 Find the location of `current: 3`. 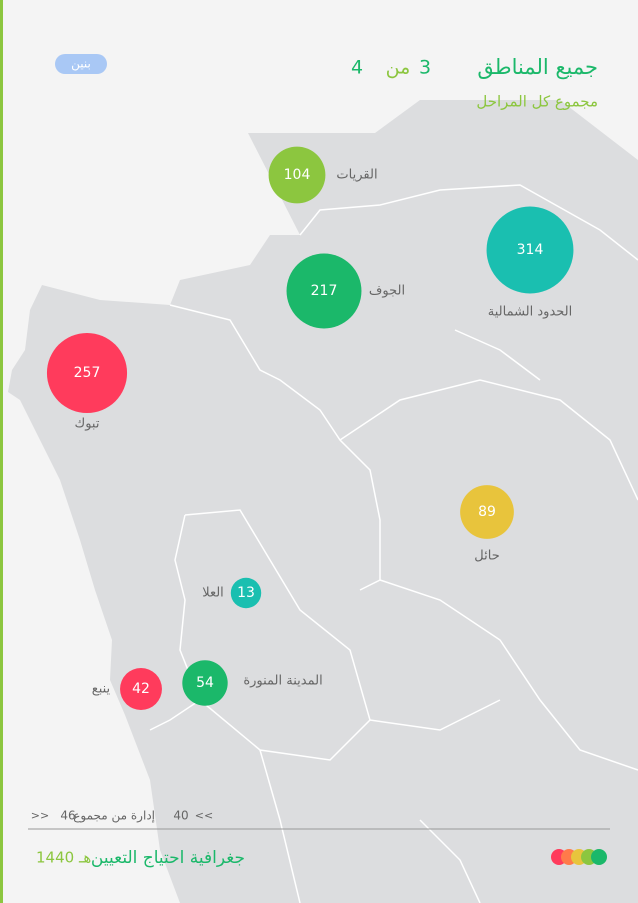

current: 3 is located at coordinates (425, 68).